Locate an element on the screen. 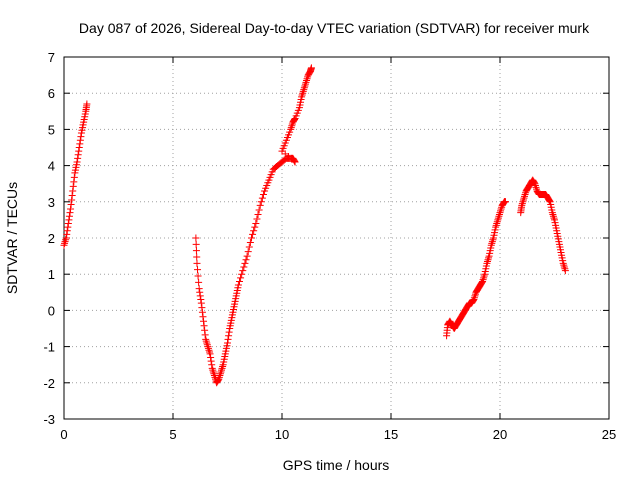 This screenshot has width=640, height=480. y-tick-label: 1 is located at coordinates (51, 274).